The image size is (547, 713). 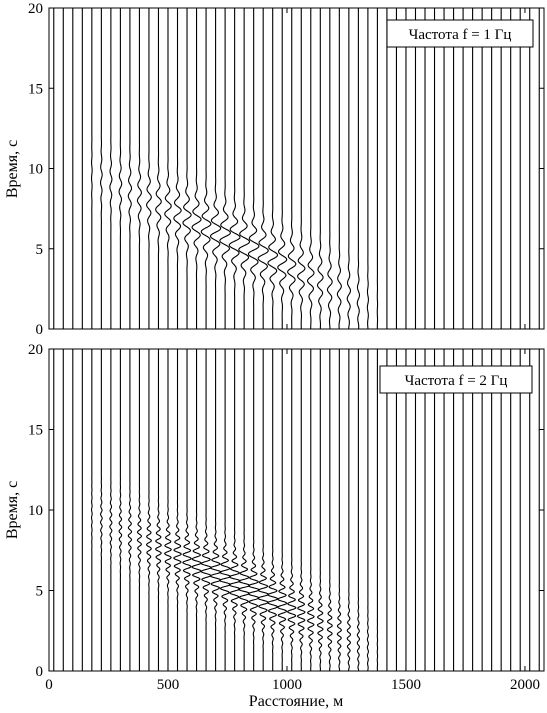 I want to click on legend-box-bottom: Частота f = 2 Гц, so click(x=456, y=379).